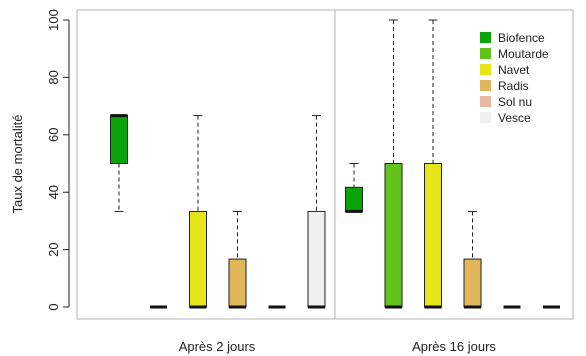  I want to click on legend-item: Moutarde, so click(514, 54).